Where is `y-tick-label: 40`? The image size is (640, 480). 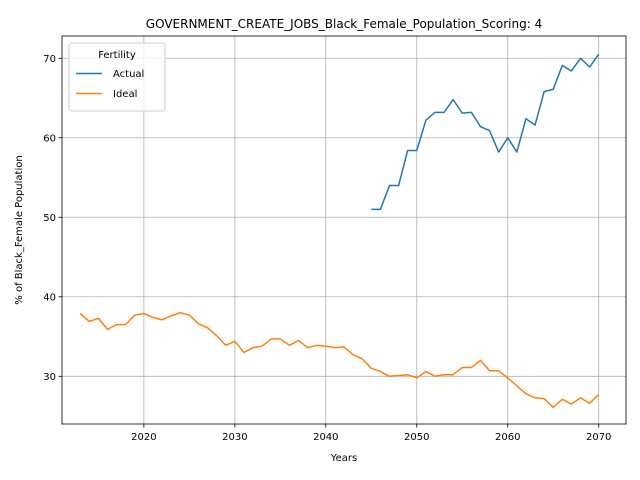
y-tick-label: 40 is located at coordinates (49, 297).